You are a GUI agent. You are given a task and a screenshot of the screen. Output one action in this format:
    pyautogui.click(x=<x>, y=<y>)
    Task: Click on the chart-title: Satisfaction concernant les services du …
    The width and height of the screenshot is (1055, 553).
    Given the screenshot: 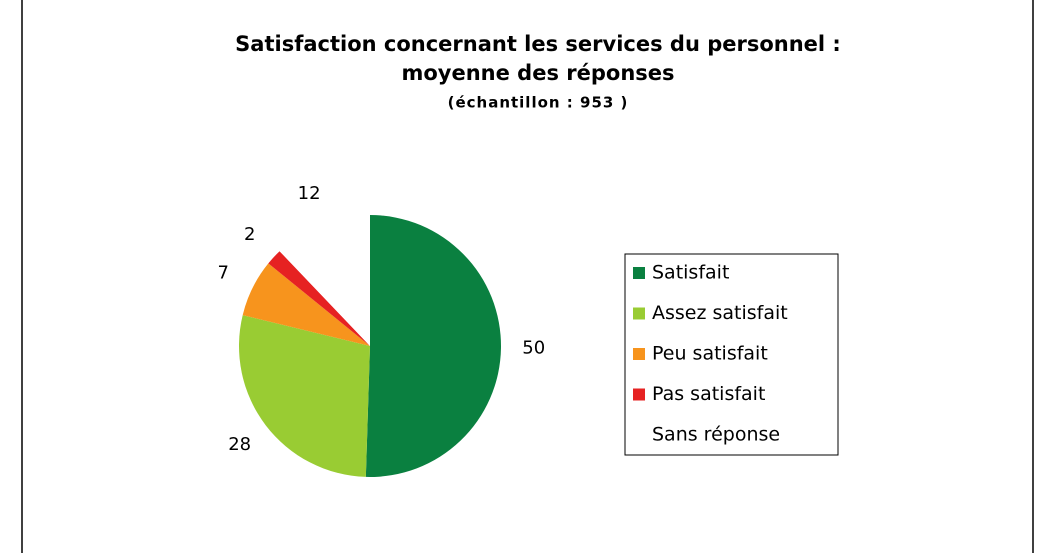 What is the action you would take?
    pyautogui.click(x=538, y=44)
    